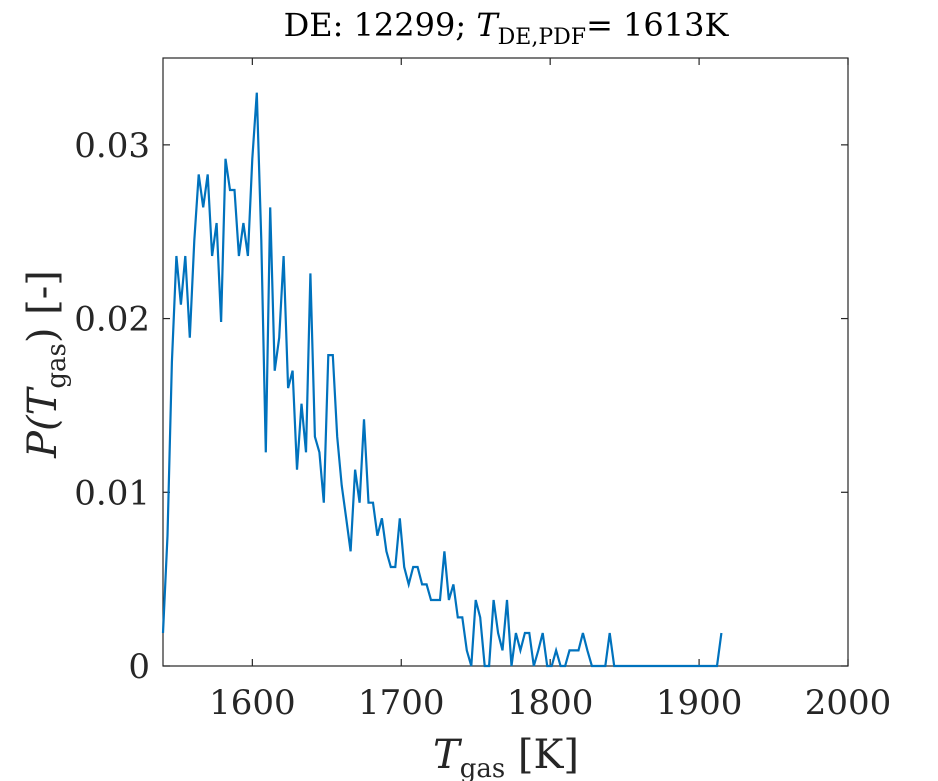 The height and width of the screenshot is (781, 938). Describe the element at coordinates (448, 755) in the screenshot. I see `x-axis-label-variable: T` at that location.